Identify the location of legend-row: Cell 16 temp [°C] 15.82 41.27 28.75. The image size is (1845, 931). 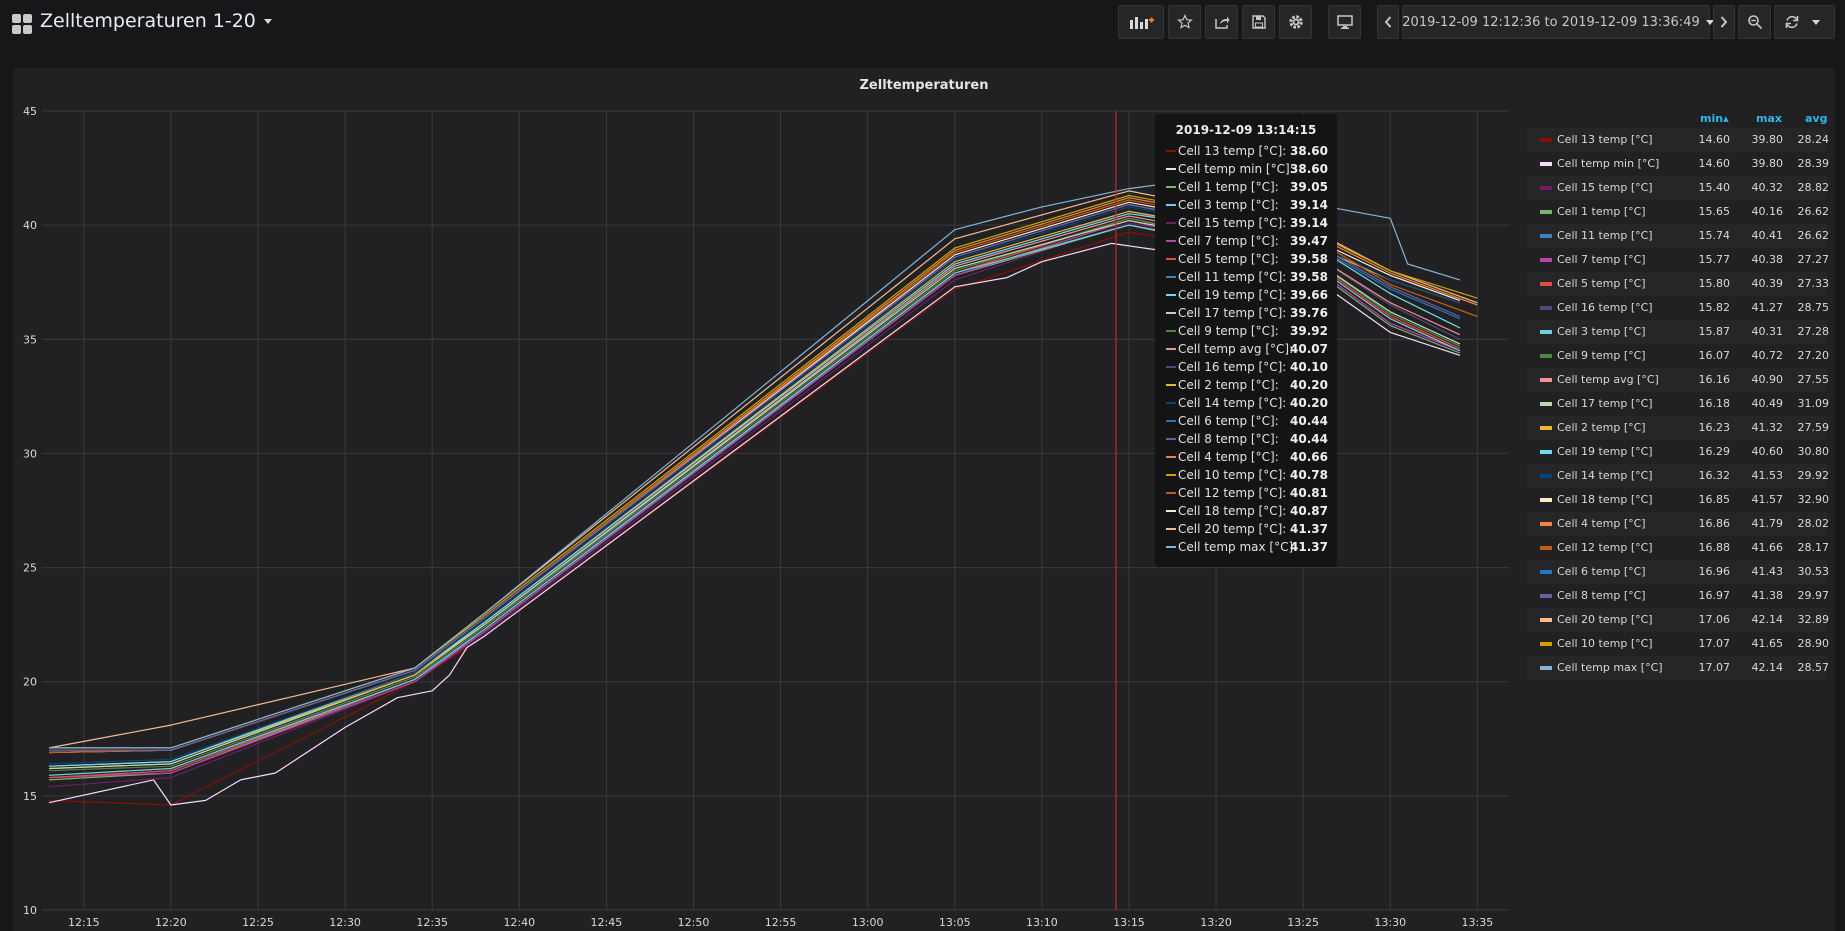
(1678, 308).